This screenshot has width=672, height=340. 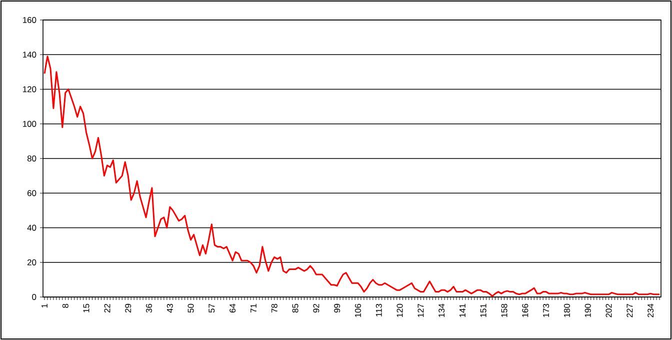 I want to click on y-tick-label: 100, so click(x=29, y=123).